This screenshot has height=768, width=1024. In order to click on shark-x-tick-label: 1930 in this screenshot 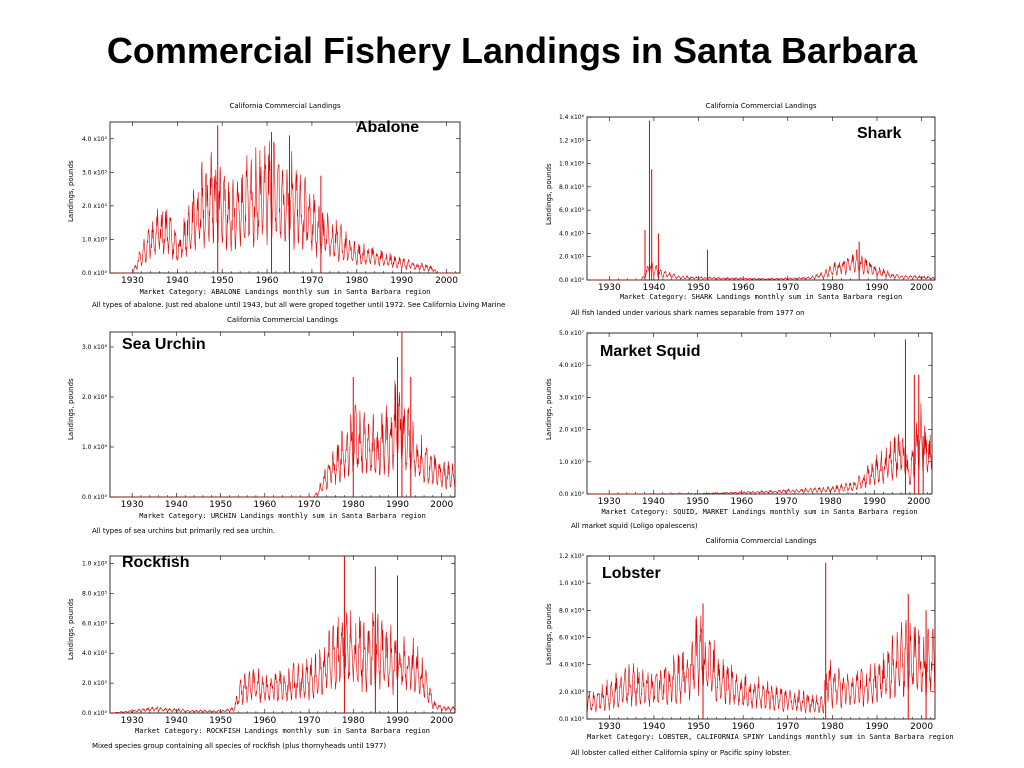, I will do `click(609, 288)`.